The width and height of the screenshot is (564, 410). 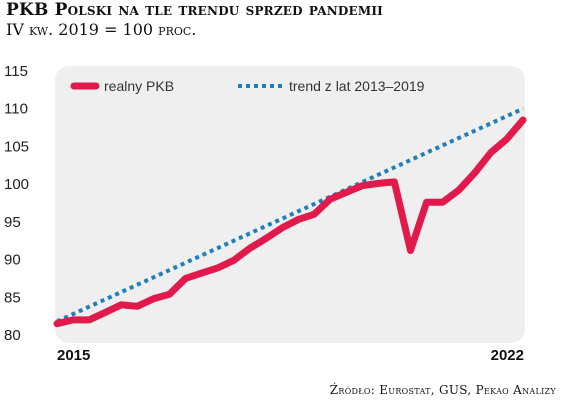 I want to click on y-axis-ticks: 80 85 90 95 100 105 110 115, so click(x=16, y=203).